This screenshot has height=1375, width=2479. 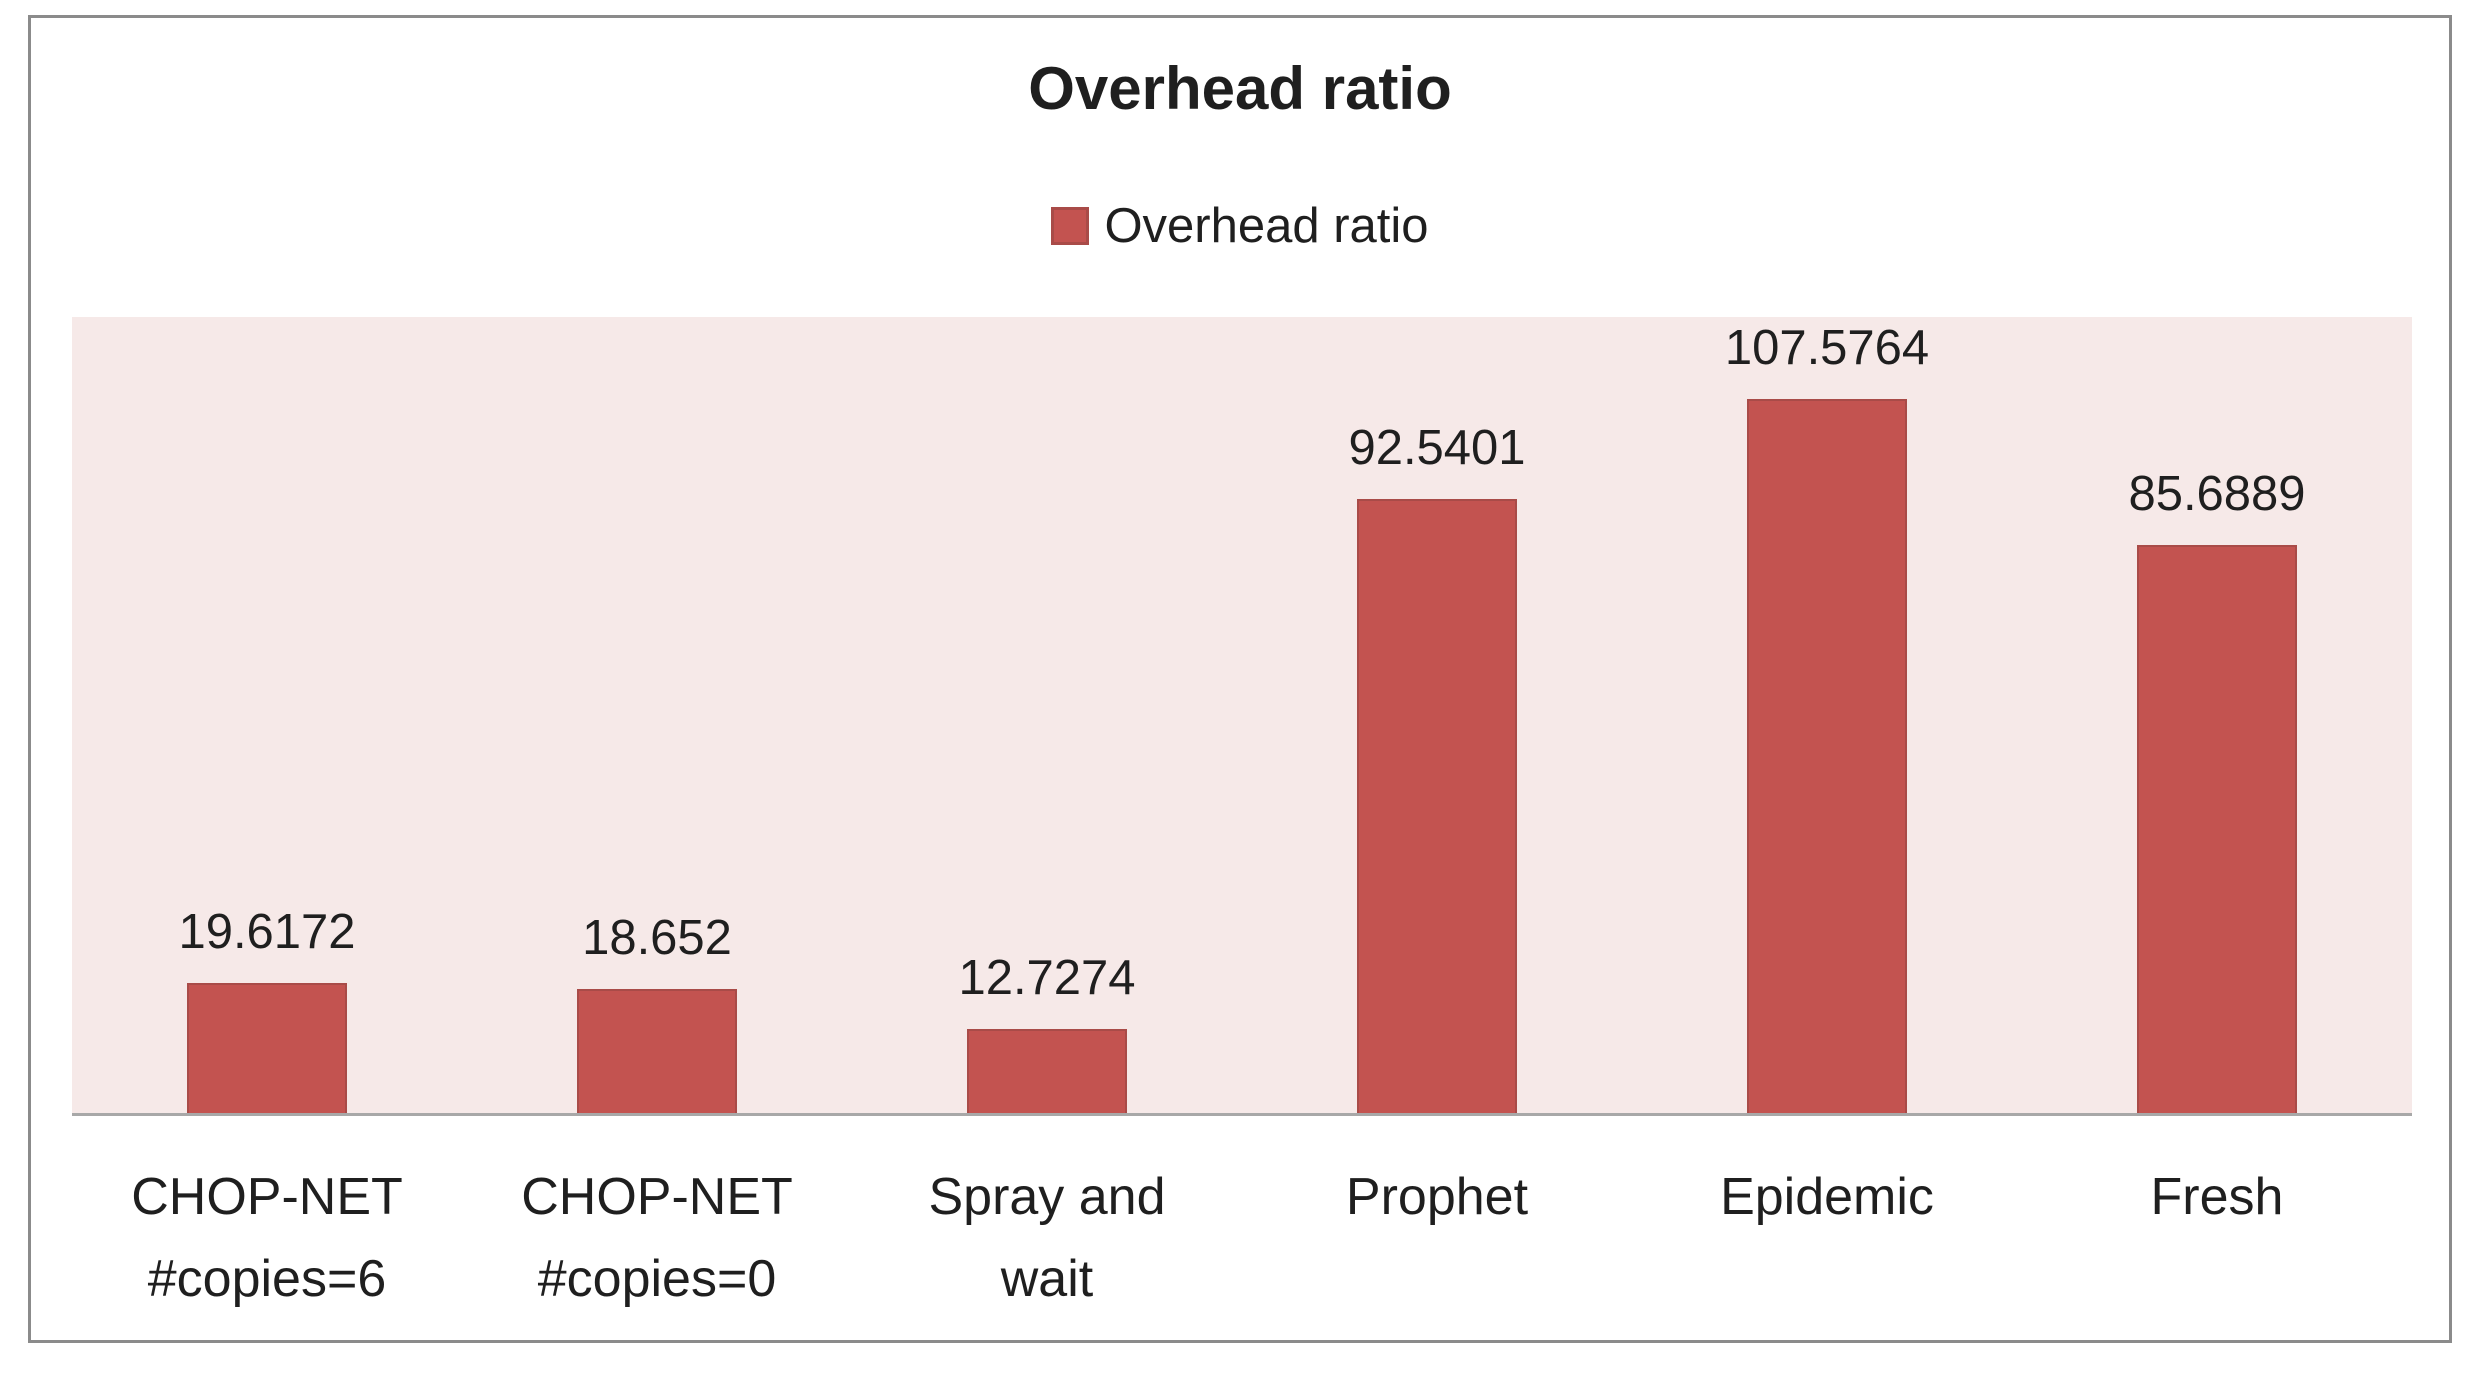 What do you see at coordinates (267, 1279) in the screenshot?
I see `category-label-line: #copies=6` at bounding box center [267, 1279].